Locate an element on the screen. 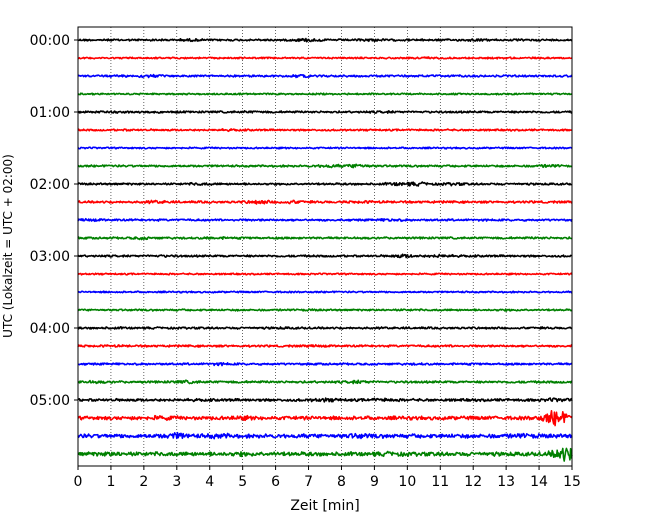  y-axis-ticks: 00:00 01:00 02:00 03:00 04:00 05:00 is located at coordinates (54, 221).